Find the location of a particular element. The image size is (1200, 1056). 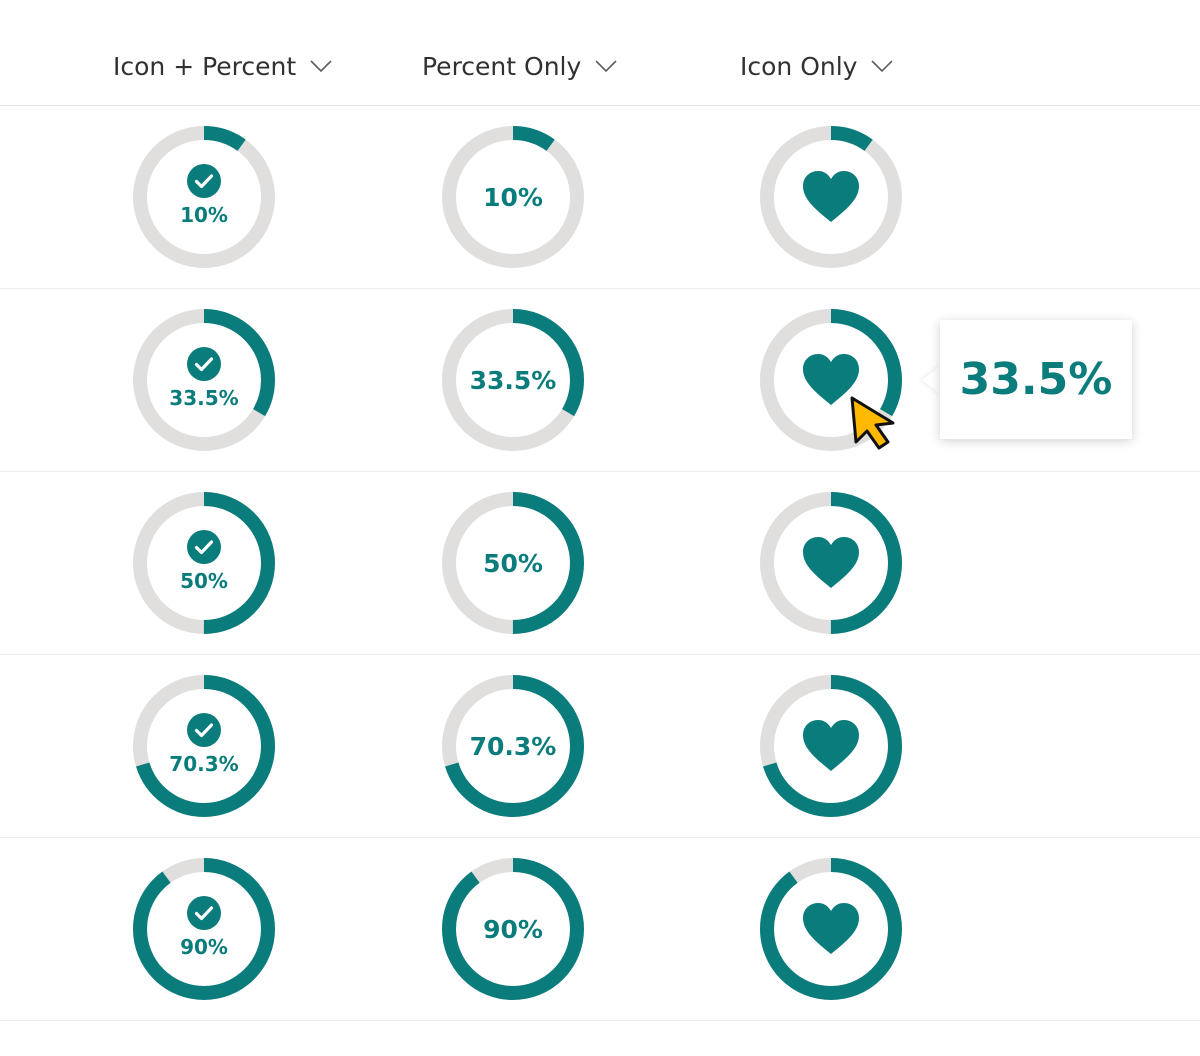

progress-ring-percent: 33.5% is located at coordinates (513, 380).